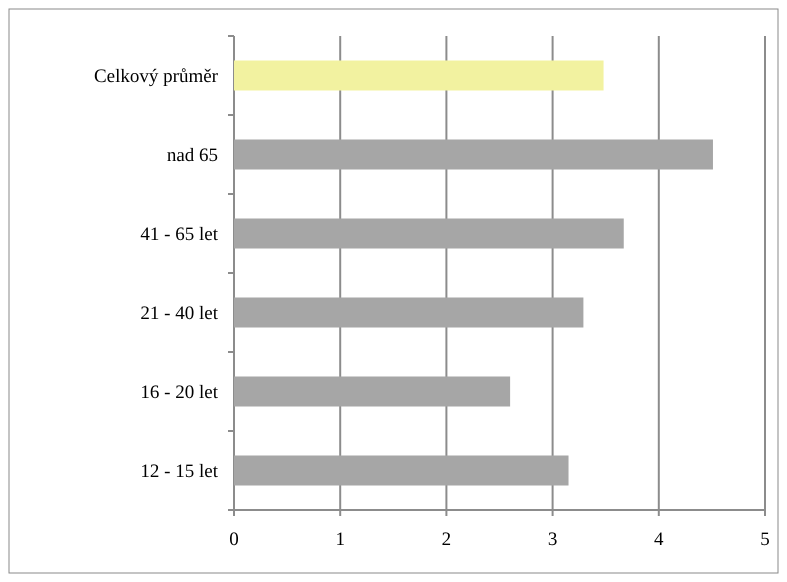  Describe the element at coordinates (179, 235) in the screenshot. I see `y-tick-label: 41 - 65 let` at that location.